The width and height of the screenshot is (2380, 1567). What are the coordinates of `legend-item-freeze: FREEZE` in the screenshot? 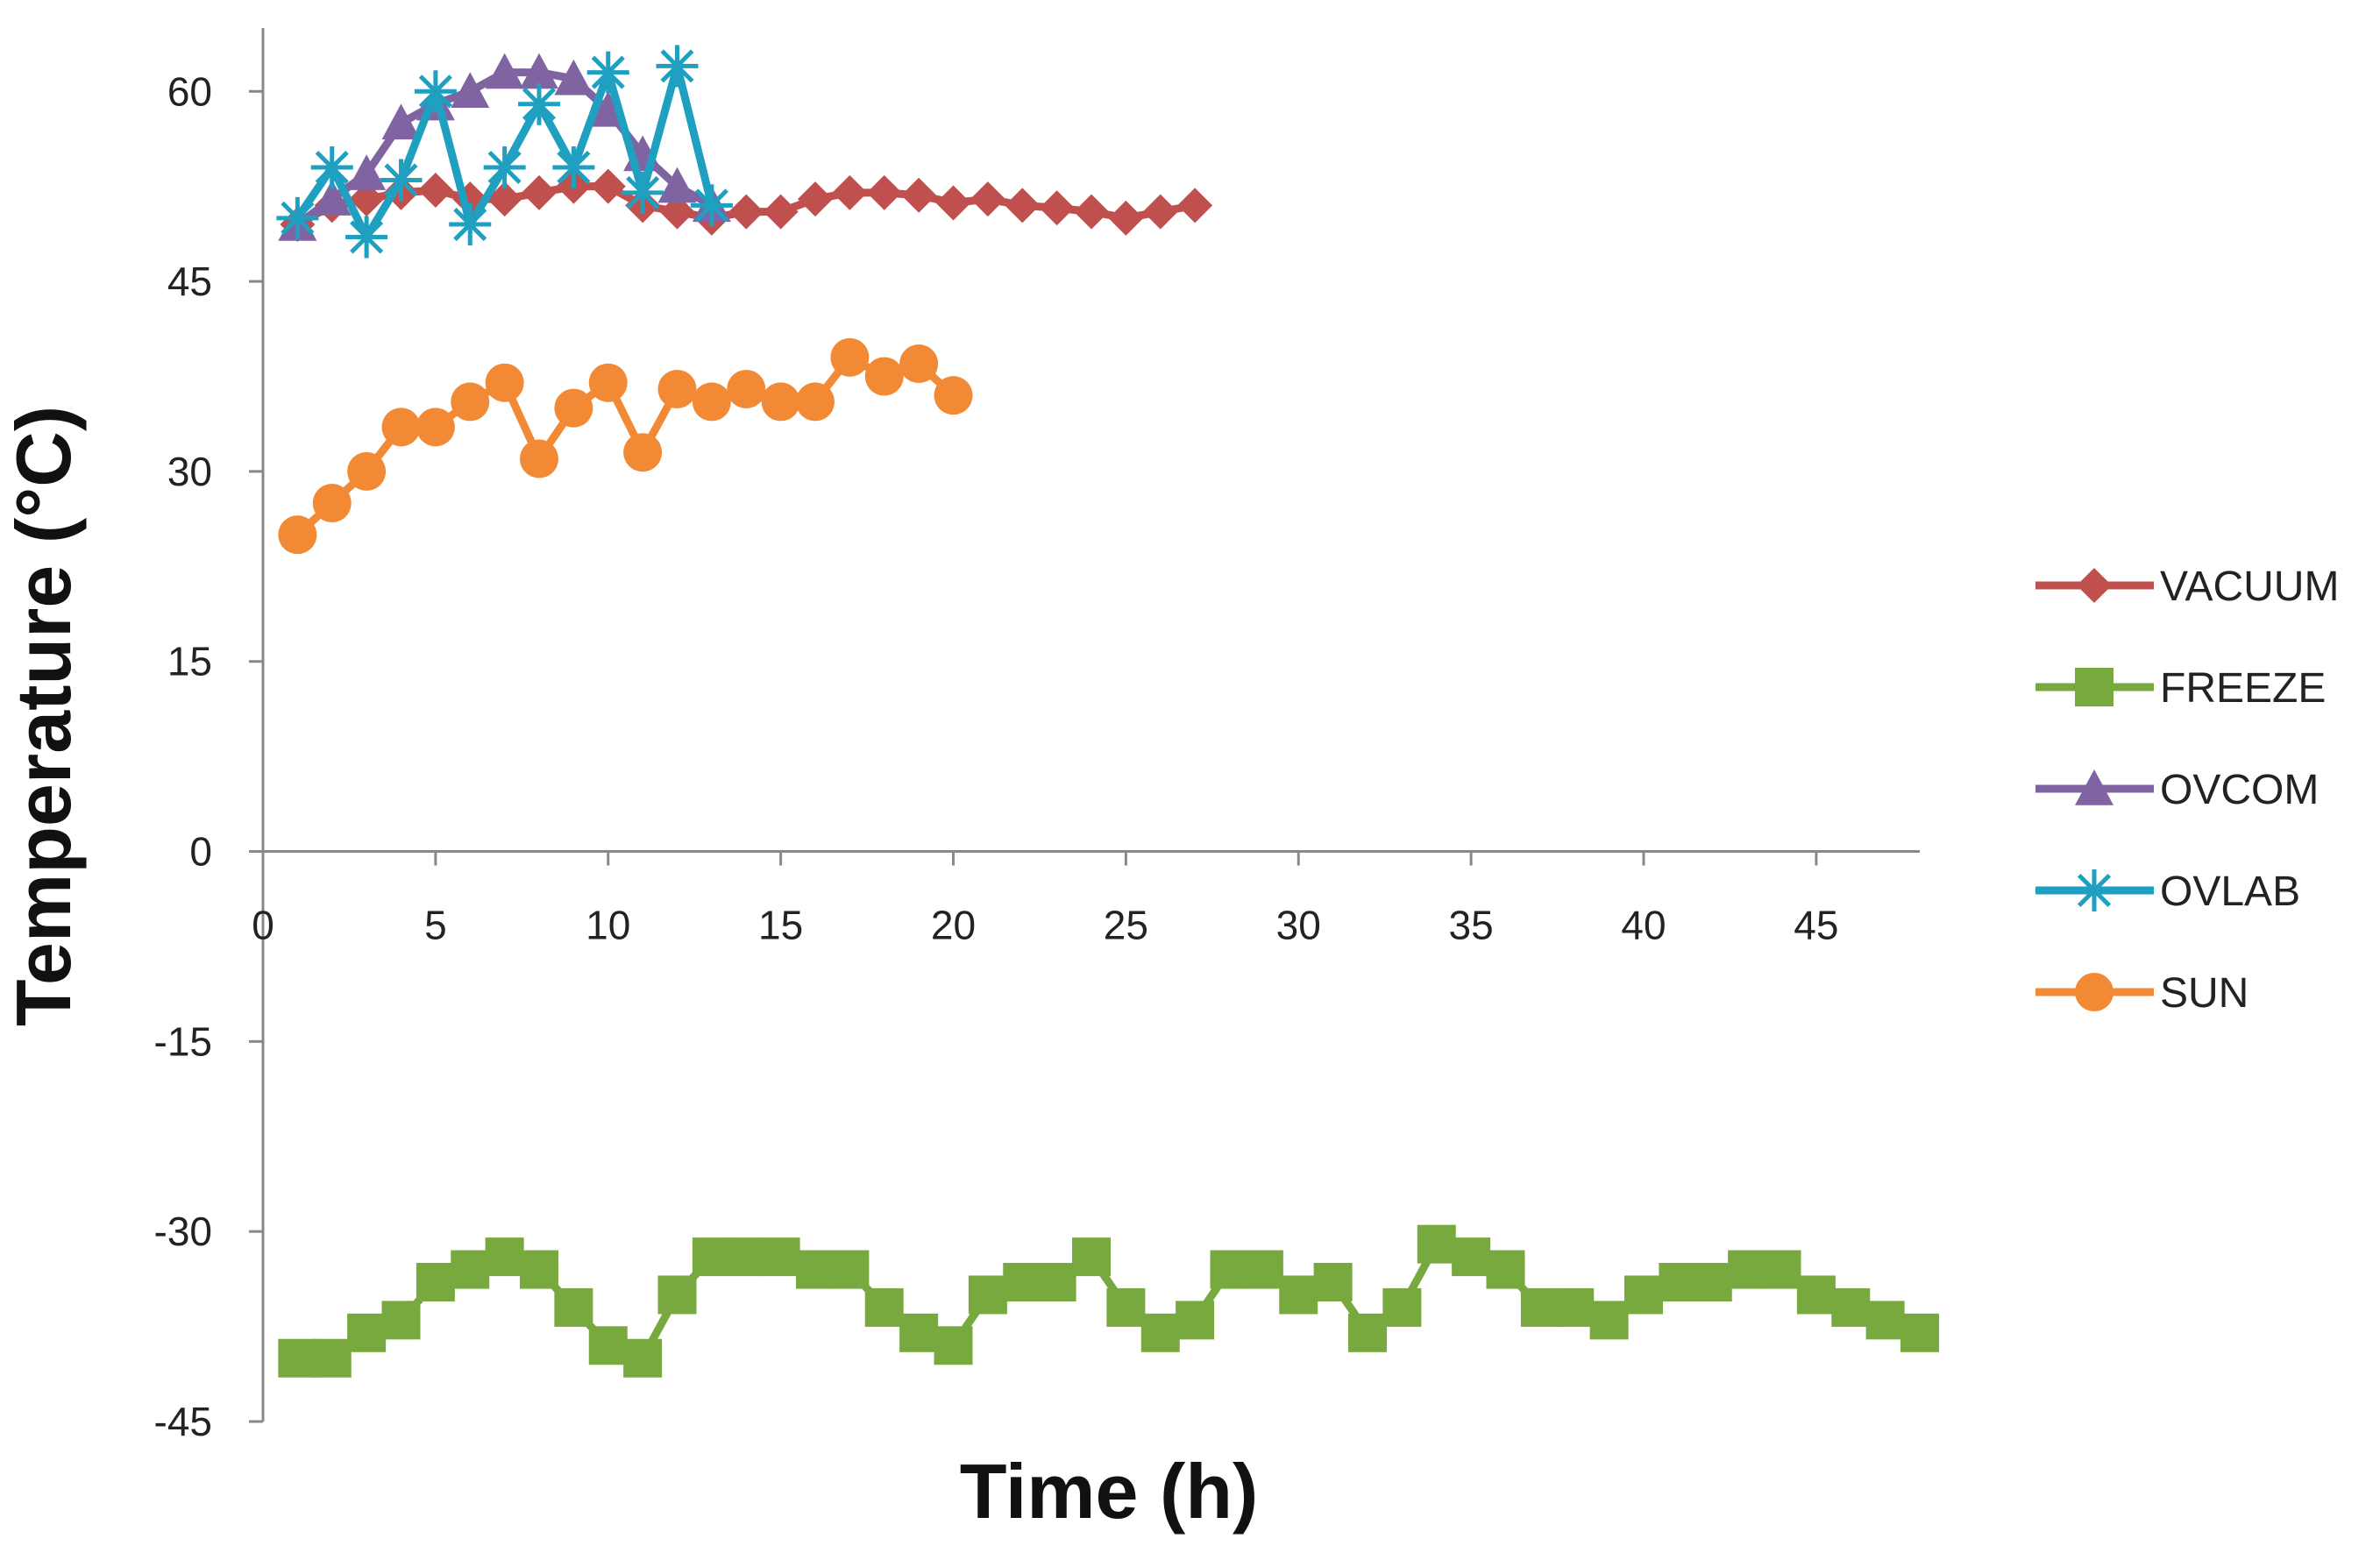 It's located at (2180, 688).